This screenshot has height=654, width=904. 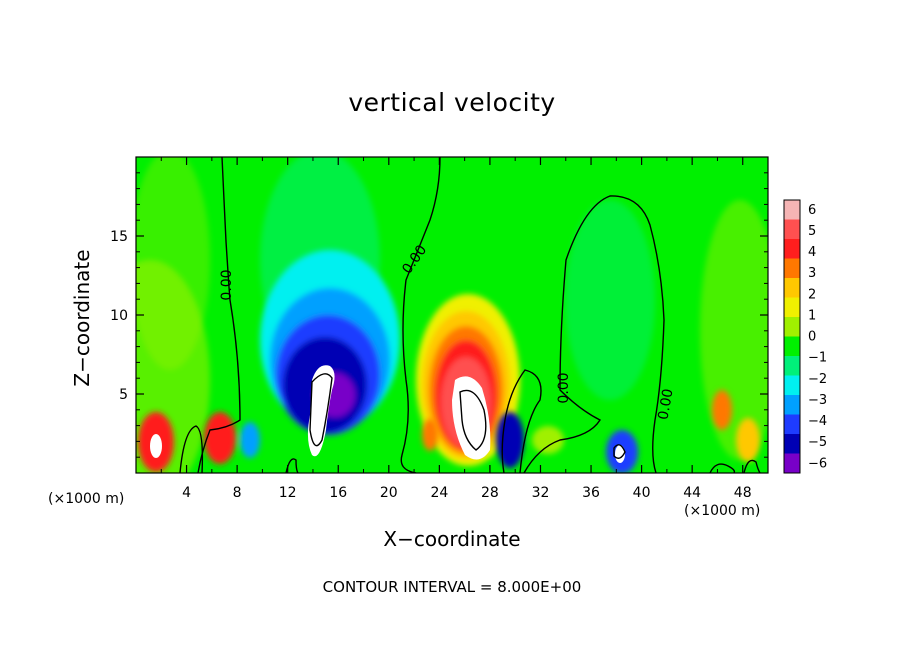 I want to click on zero-contour-updraft-loop, so click(x=473, y=420).